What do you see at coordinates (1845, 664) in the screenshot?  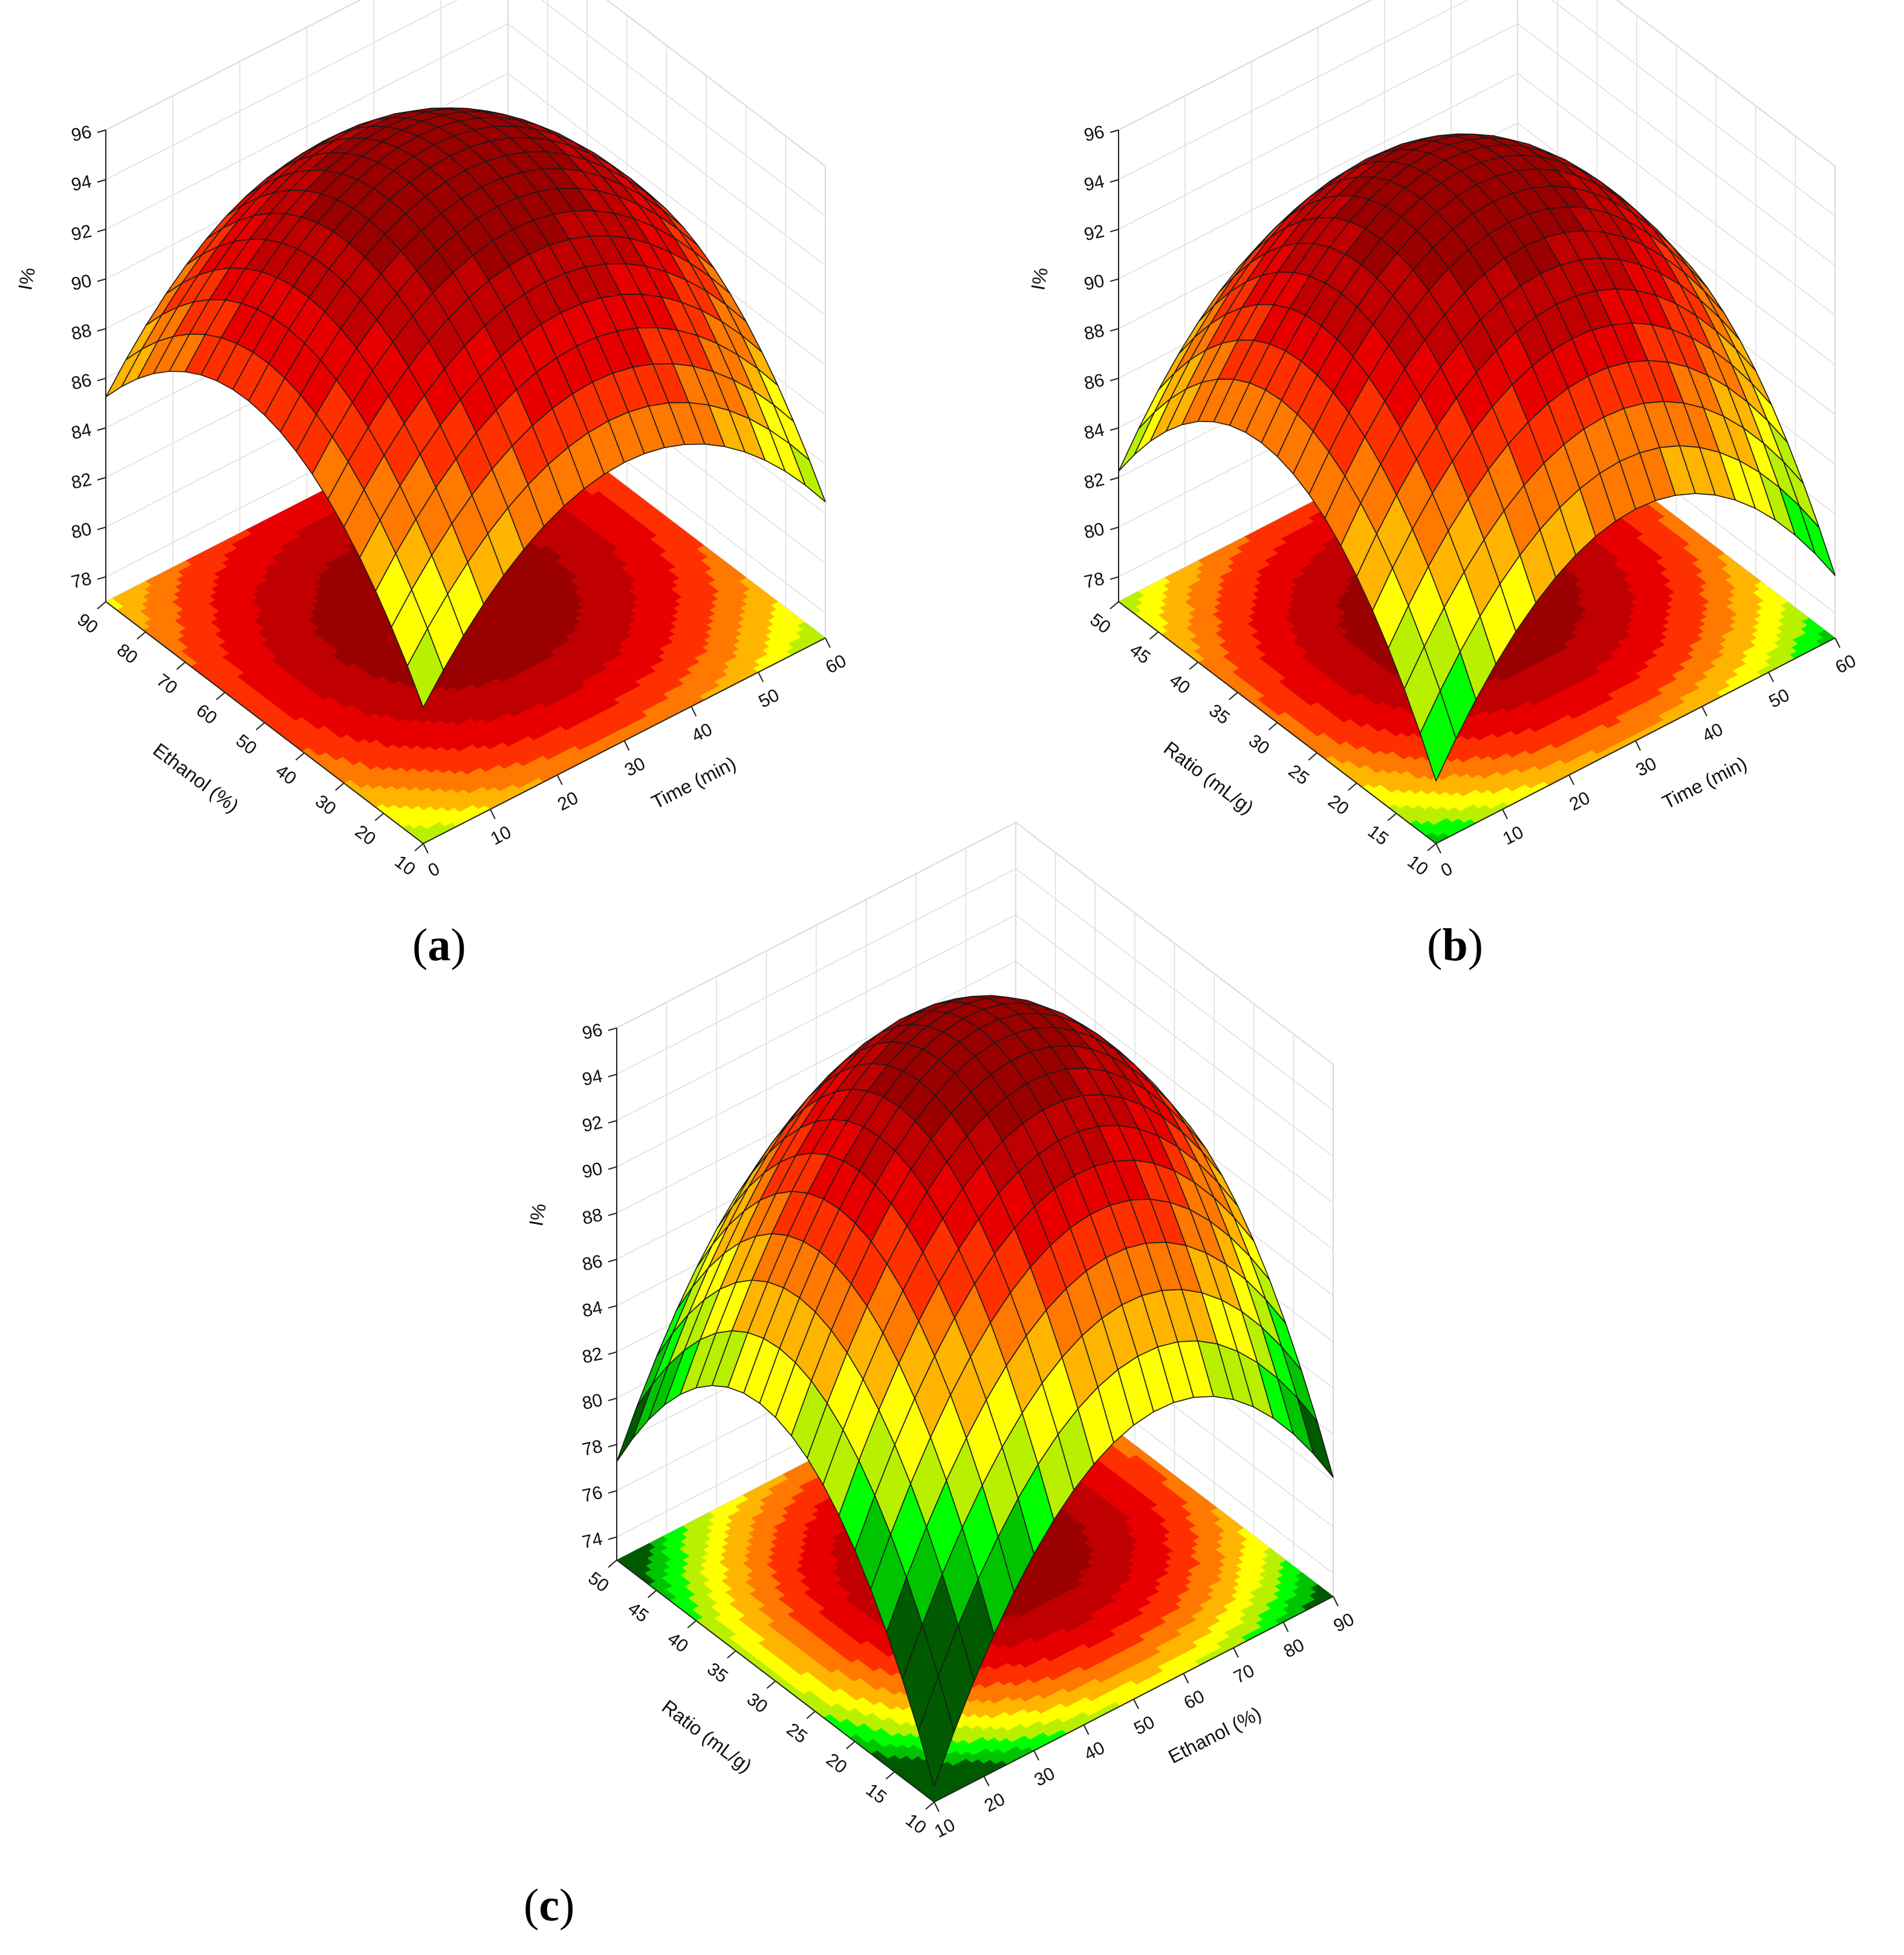 I see `x-tick-label: 60` at bounding box center [1845, 664].